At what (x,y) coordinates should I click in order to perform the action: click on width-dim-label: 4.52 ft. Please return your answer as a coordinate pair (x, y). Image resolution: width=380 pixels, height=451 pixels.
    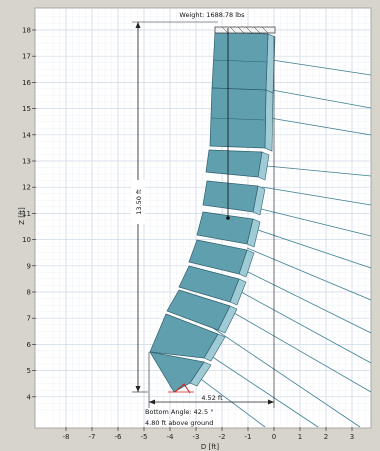
    Looking at the image, I should click on (212, 398).